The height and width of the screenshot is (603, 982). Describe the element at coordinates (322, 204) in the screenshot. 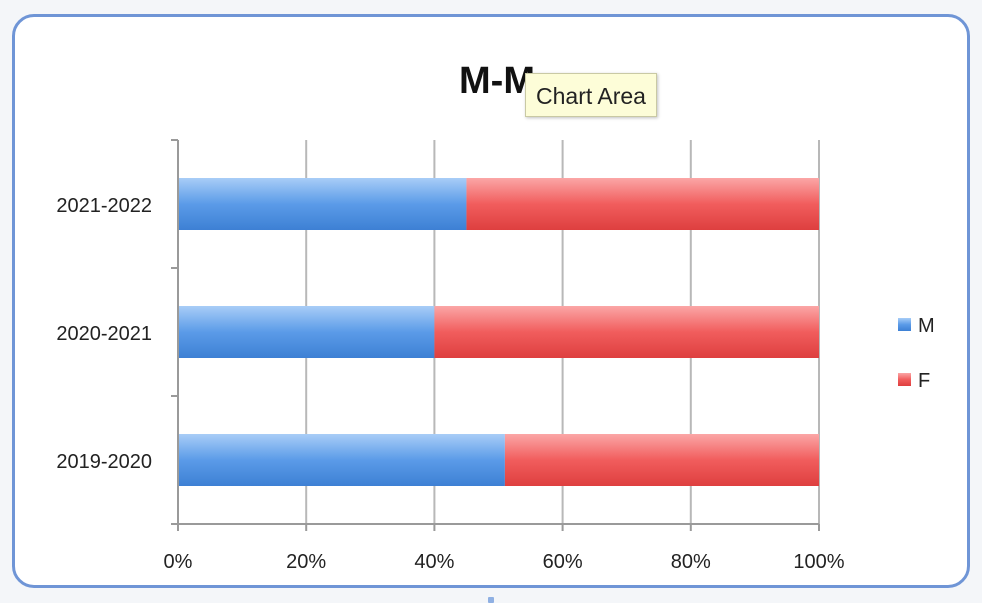

I see `bar-M-2021-2022` at that location.